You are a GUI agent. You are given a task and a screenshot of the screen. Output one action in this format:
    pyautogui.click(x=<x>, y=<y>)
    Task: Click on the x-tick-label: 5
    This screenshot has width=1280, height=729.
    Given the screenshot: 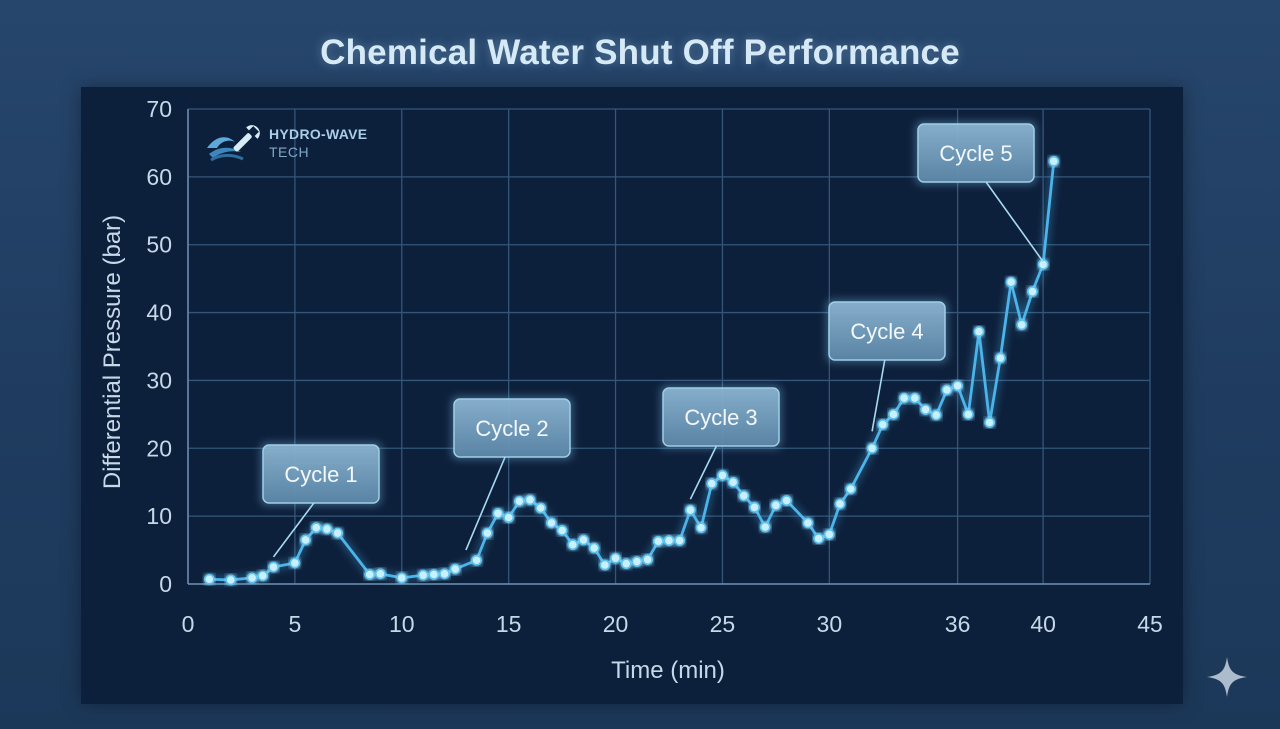 What is the action you would take?
    pyautogui.click(x=294, y=624)
    